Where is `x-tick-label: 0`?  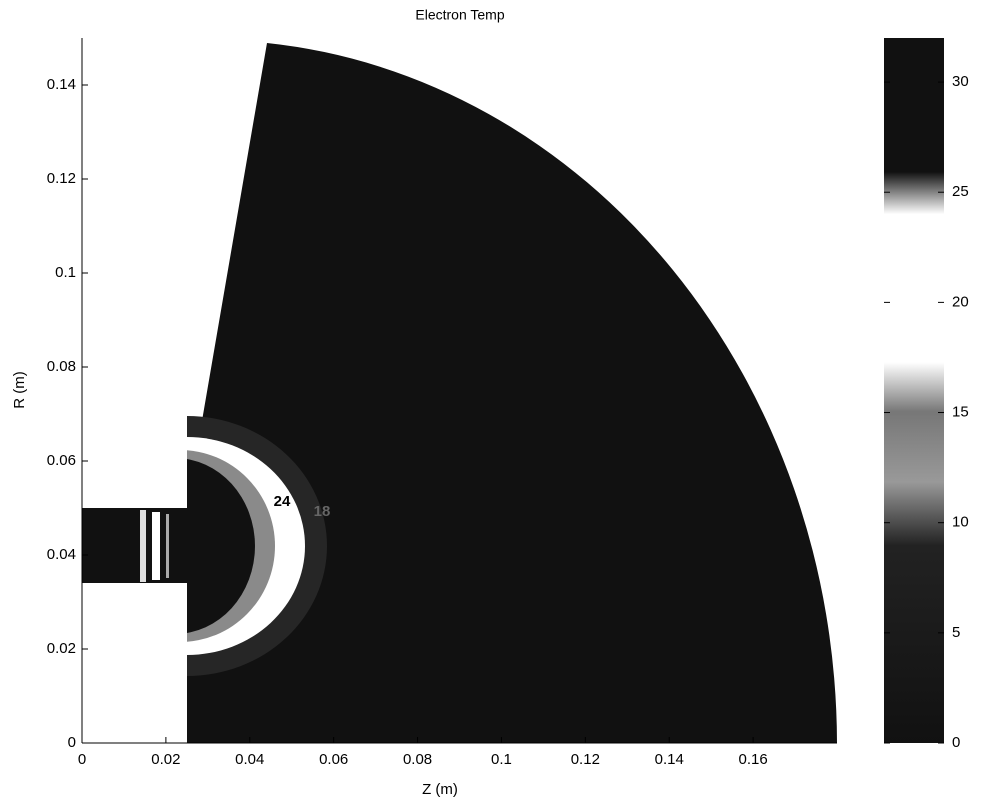 x-tick-label: 0 is located at coordinates (82, 759).